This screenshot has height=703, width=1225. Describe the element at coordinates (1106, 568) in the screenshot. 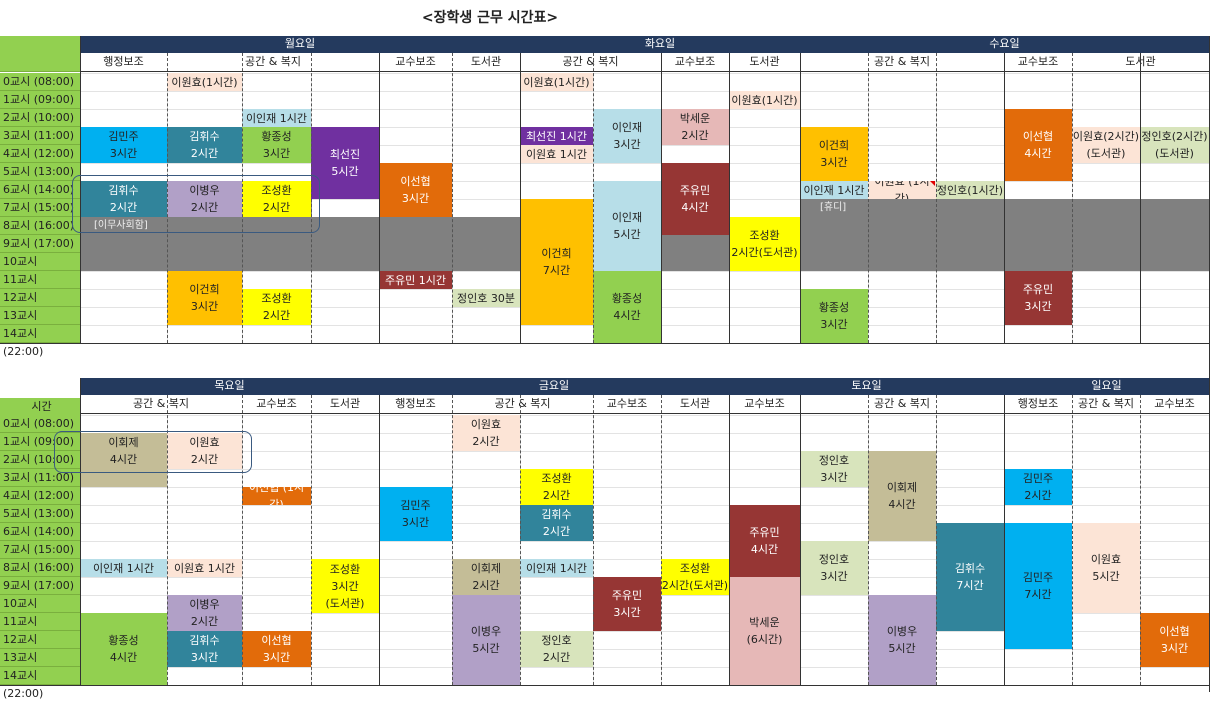

I see `shift-block: 이원효 5시간` at that location.